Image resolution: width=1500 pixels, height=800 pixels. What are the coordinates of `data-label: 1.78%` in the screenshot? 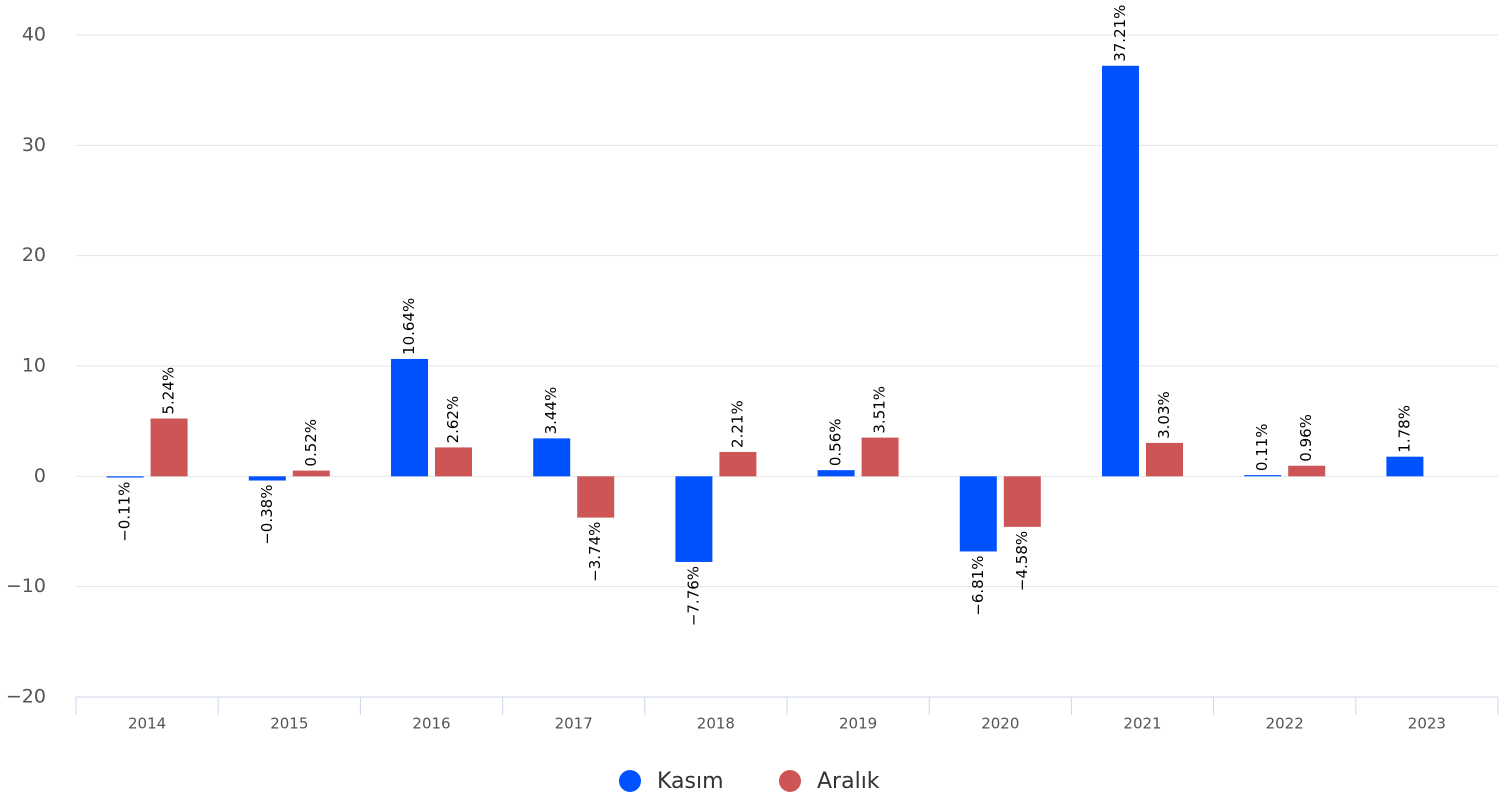 It's located at (1404, 429).